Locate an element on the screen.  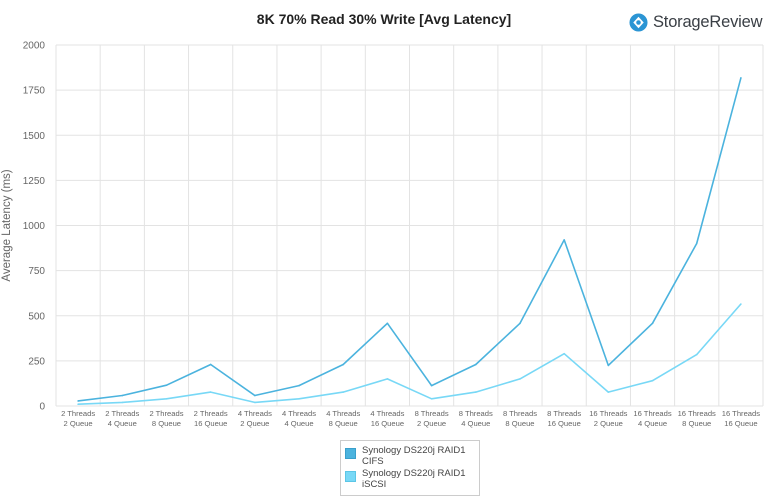
y-tick-label: 0 is located at coordinates (42, 407).